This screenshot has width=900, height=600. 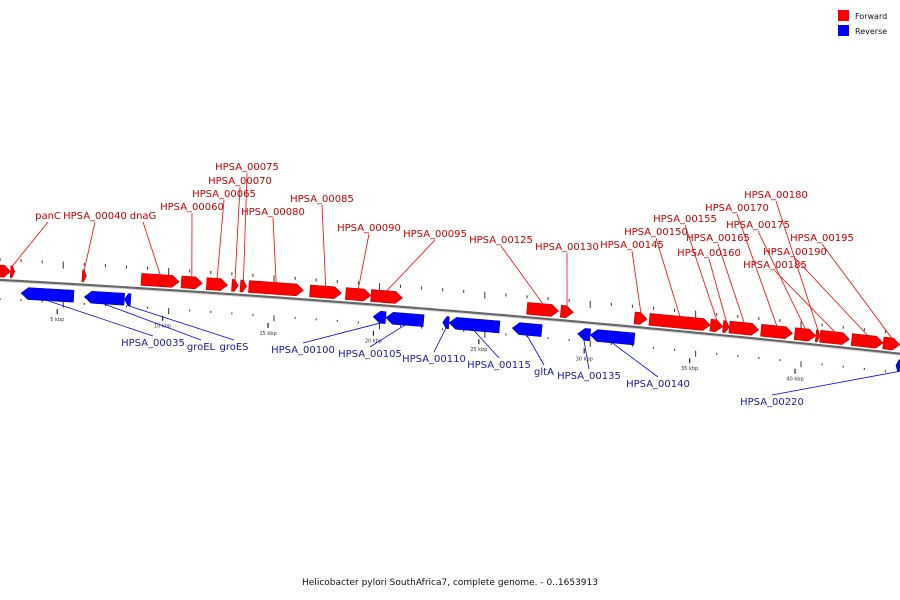 What do you see at coordinates (247, 167) in the screenshot?
I see `gene-label: HPSA_00075` at bounding box center [247, 167].